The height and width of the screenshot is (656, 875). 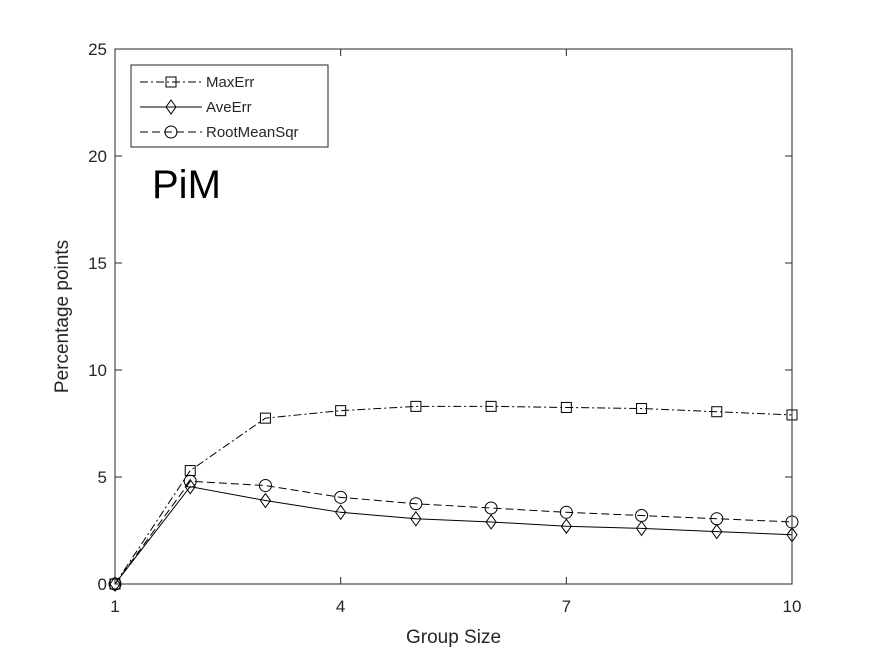 I want to click on legend-entry: MaxErr, so click(x=197, y=82).